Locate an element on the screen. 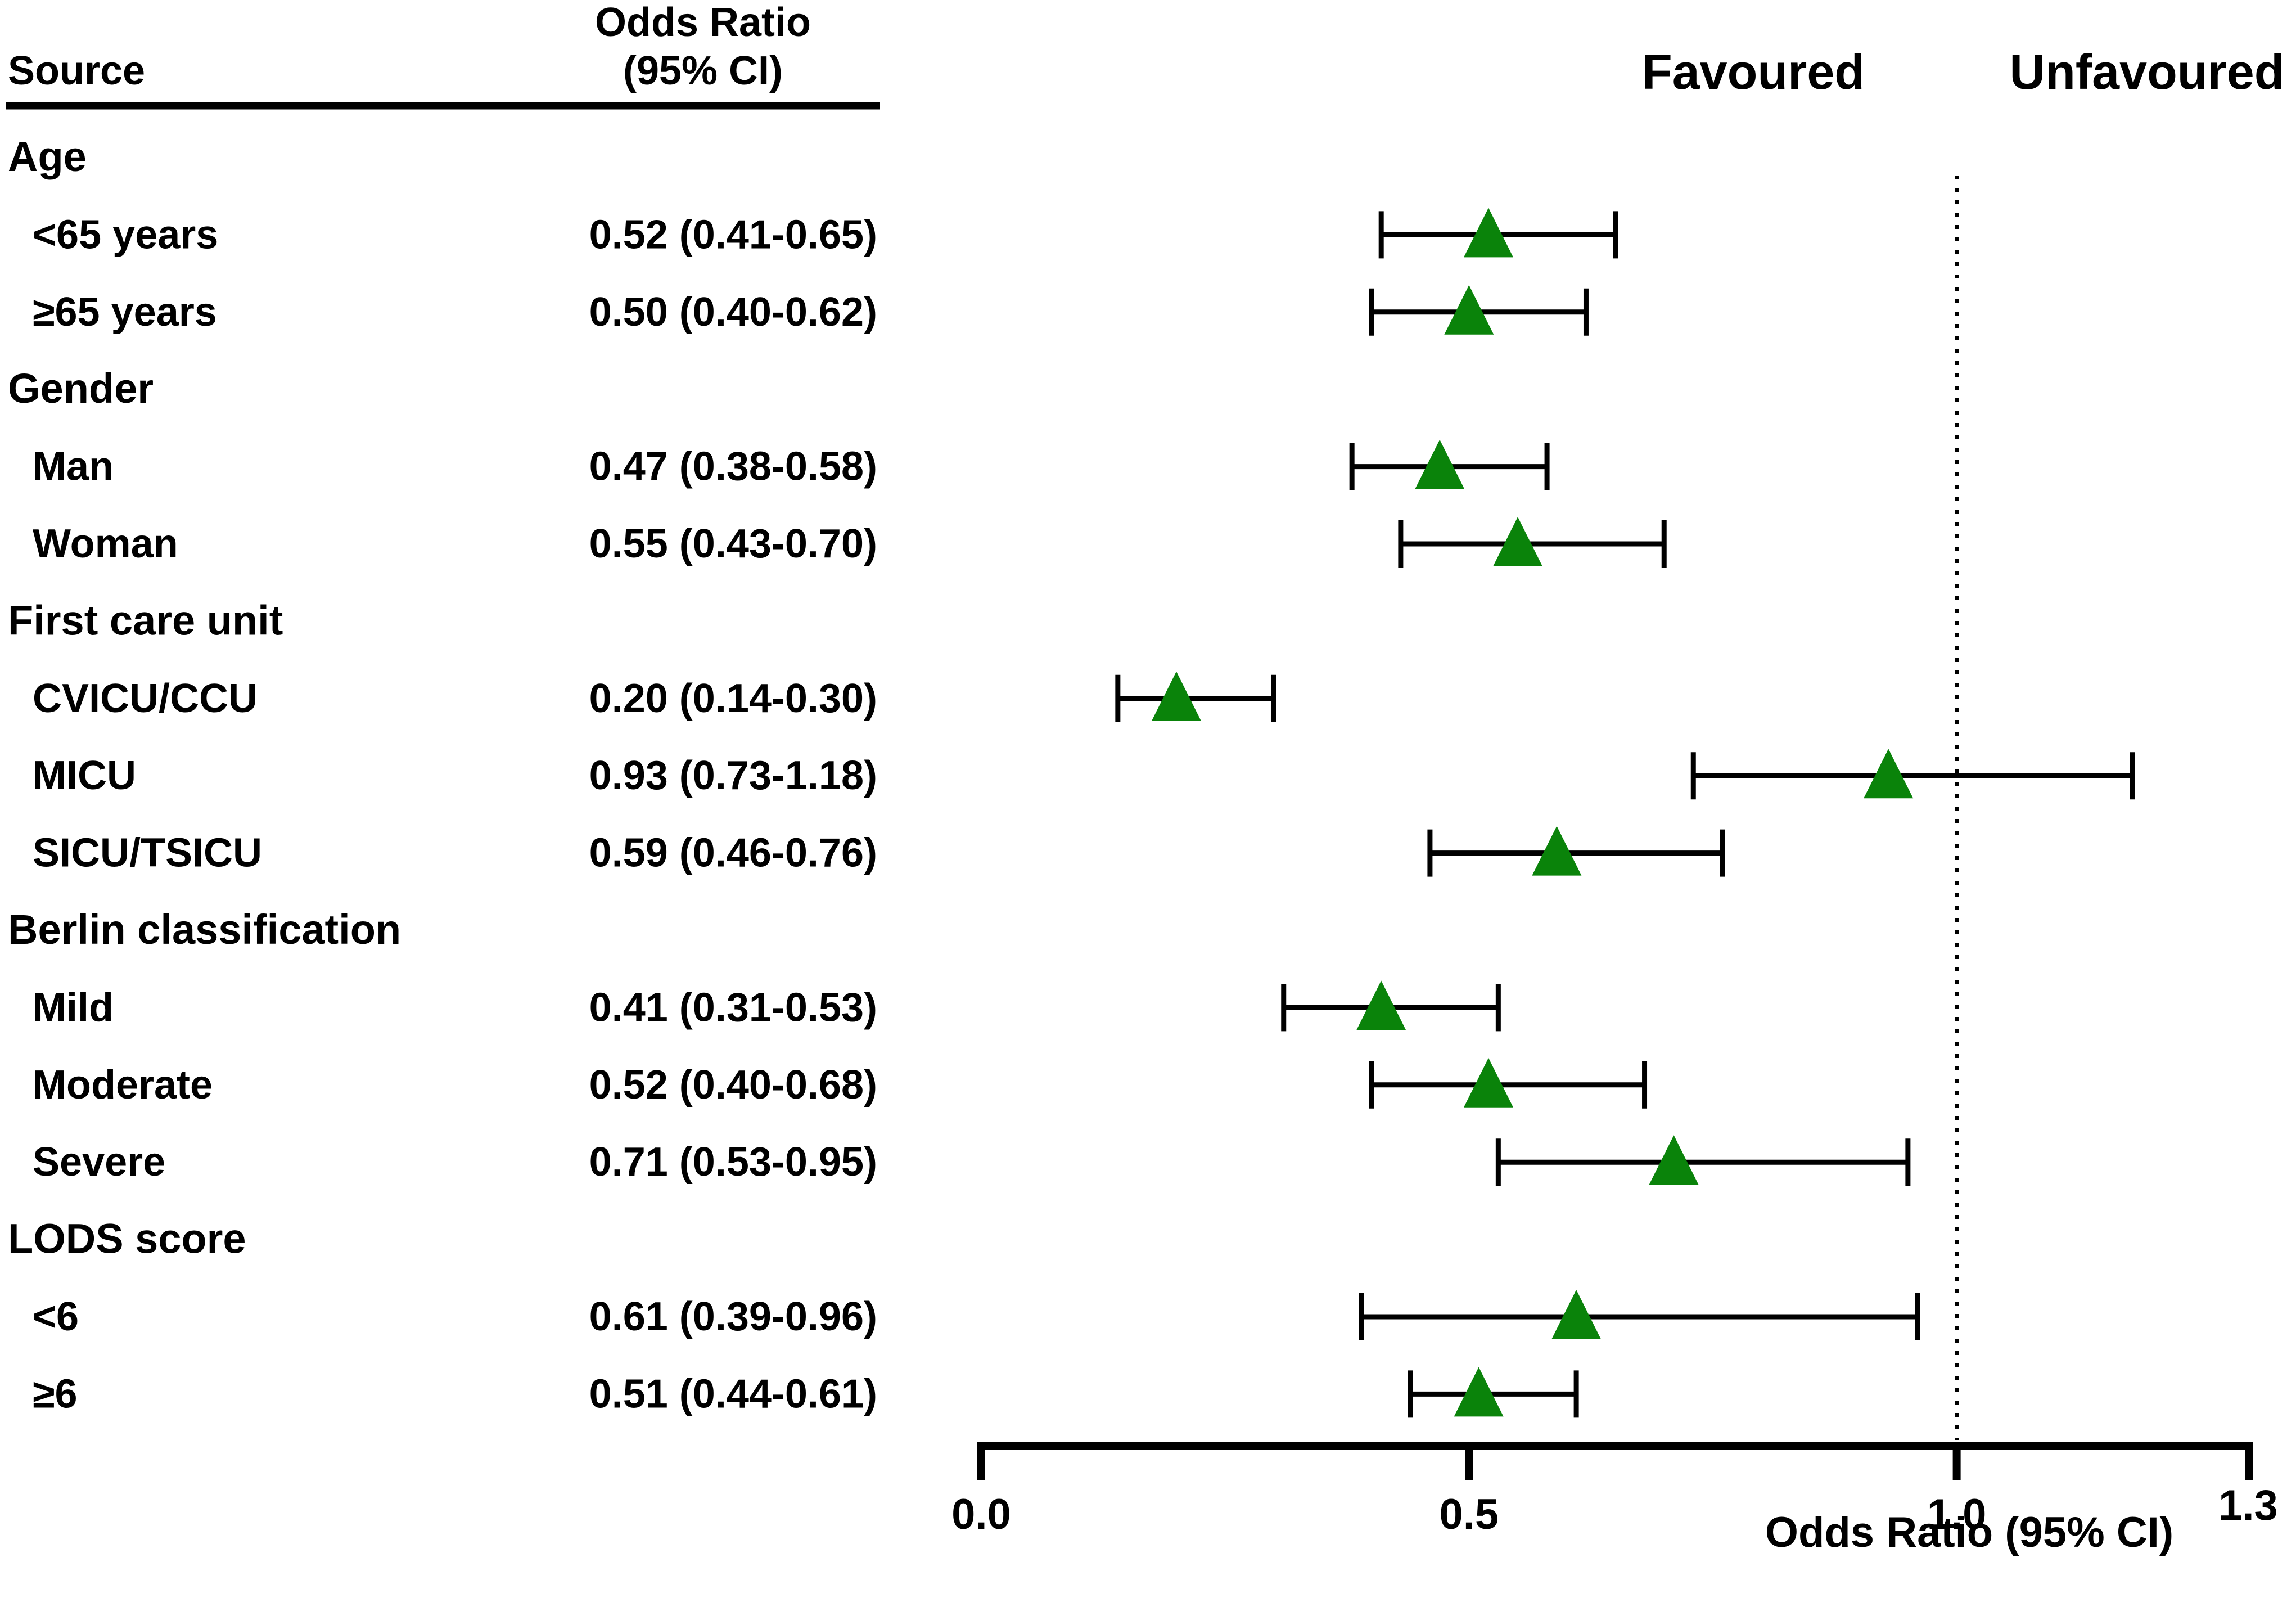 The height and width of the screenshot is (1602, 2296). group-label: First care unit is located at coordinates (145, 620).